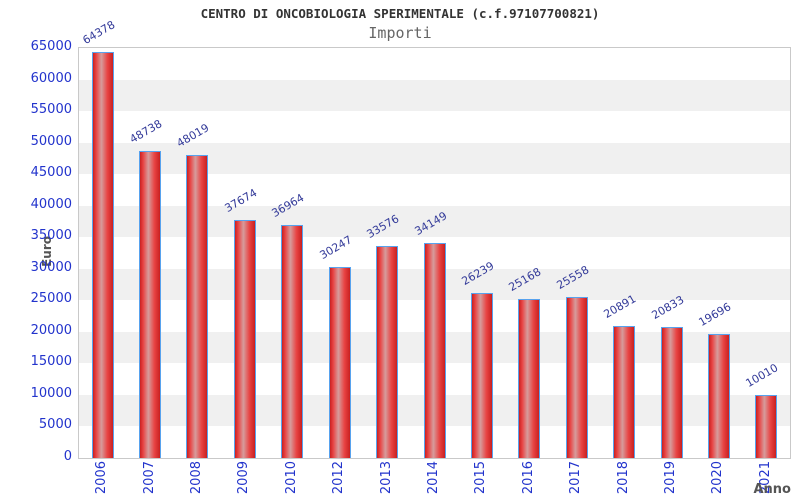 The width and height of the screenshot is (800, 500). I want to click on x-axis-year-label: 2007, so click(149, 478).